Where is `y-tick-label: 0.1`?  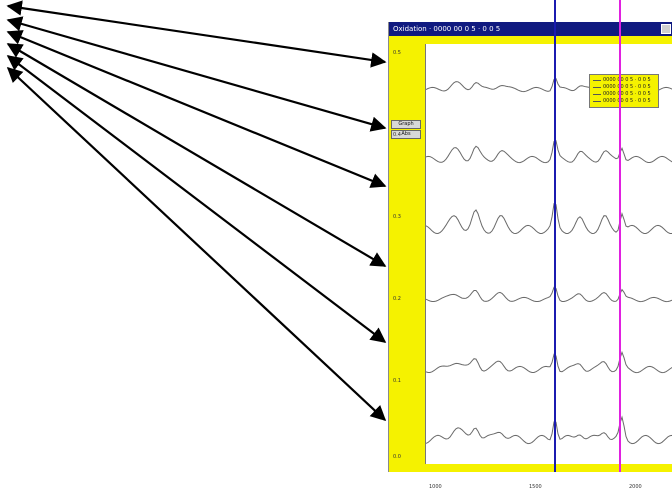 y-tick-label: 0.1 is located at coordinates (397, 381).